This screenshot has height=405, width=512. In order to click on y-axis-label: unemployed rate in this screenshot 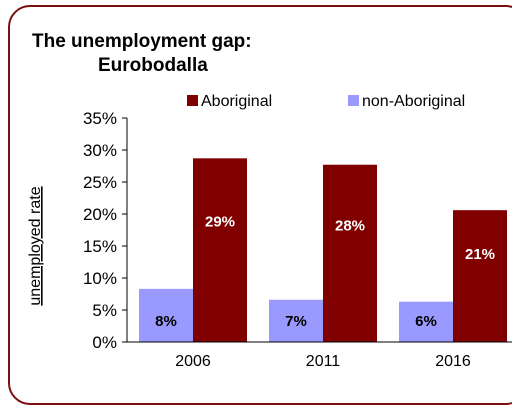, I will do `click(35, 245)`.